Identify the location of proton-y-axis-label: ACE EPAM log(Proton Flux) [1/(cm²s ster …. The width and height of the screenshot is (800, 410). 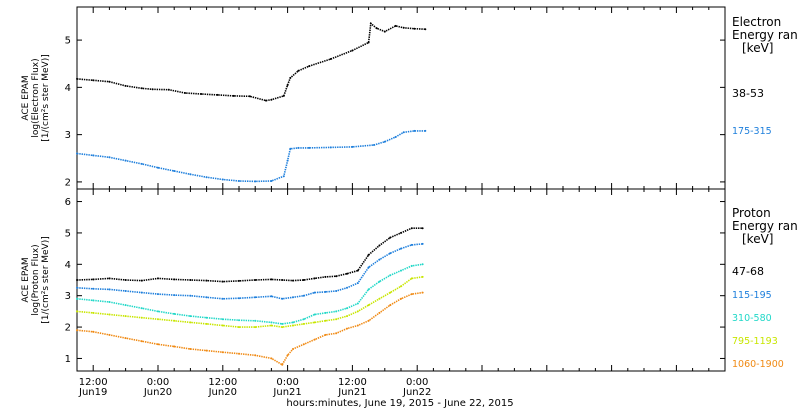
(36, 279).